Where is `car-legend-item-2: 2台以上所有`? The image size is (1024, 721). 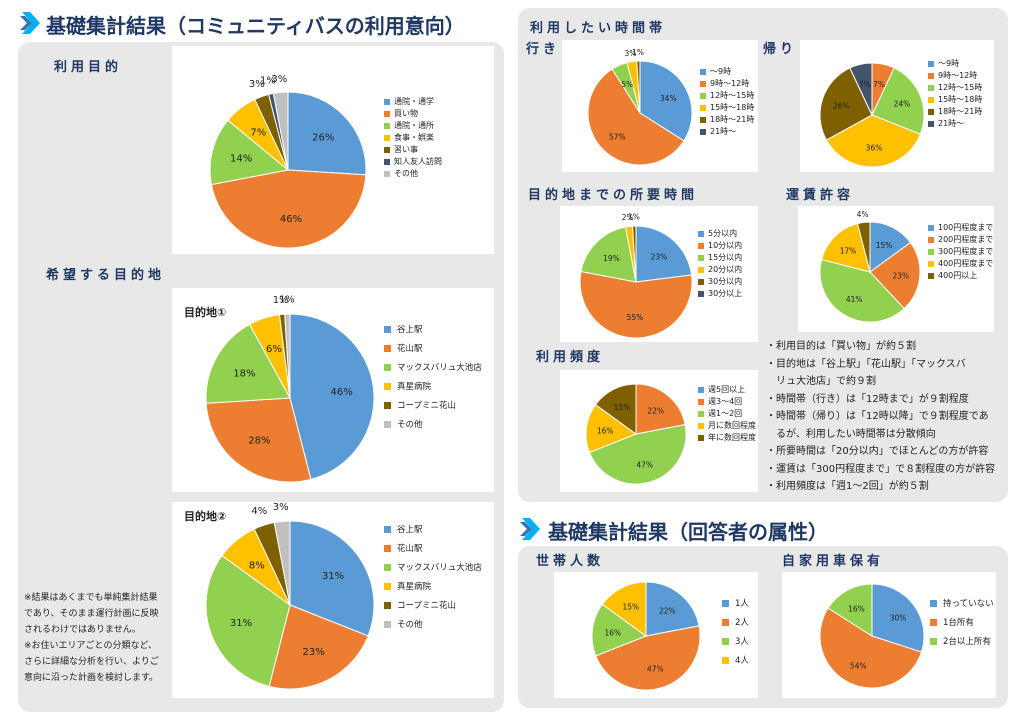 car-legend-item-2: 2台以上所有 is located at coordinates (962, 641).